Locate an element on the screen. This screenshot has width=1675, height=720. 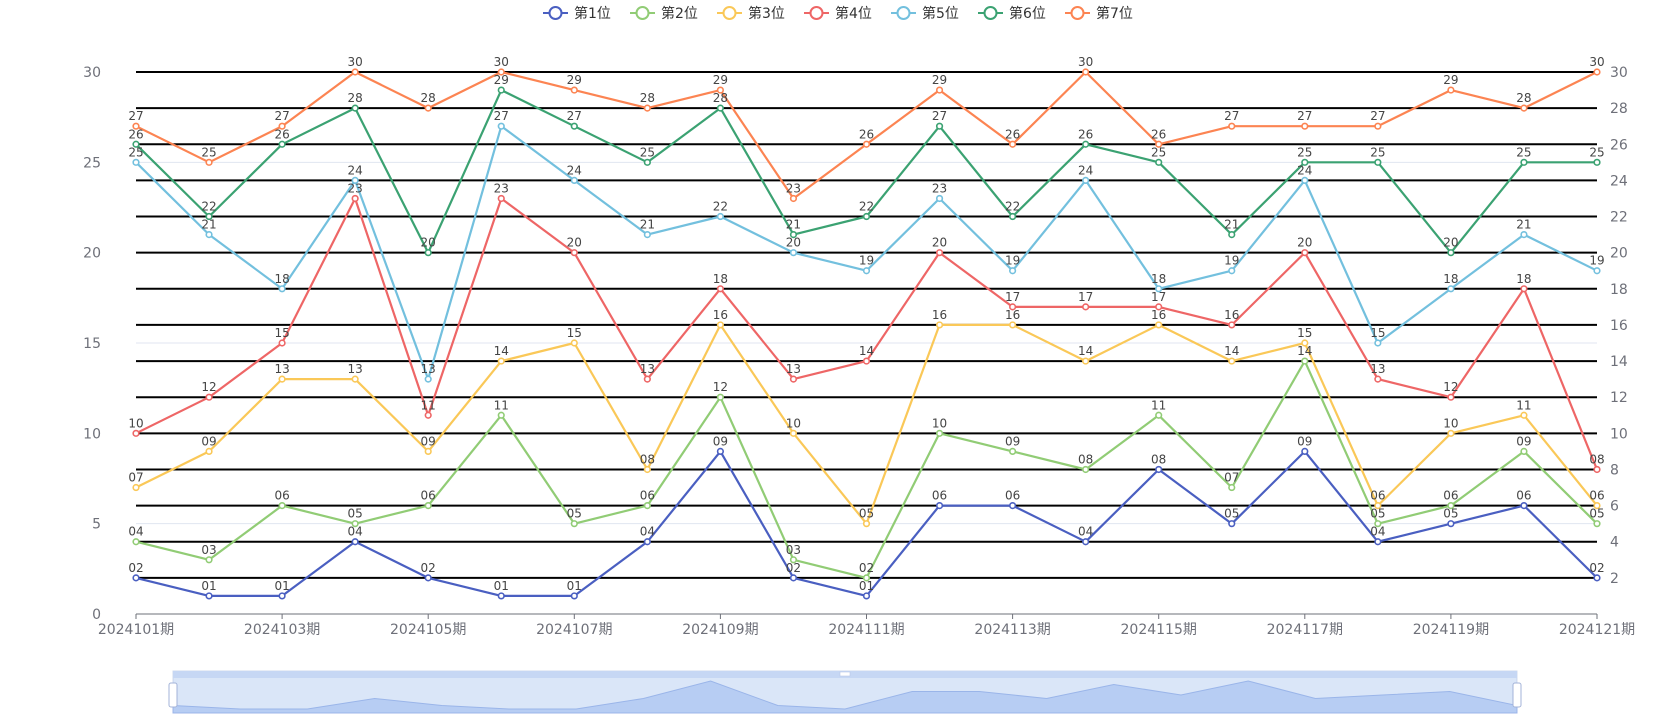
legend-item: 第1位 is located at coordinates (577, 13).